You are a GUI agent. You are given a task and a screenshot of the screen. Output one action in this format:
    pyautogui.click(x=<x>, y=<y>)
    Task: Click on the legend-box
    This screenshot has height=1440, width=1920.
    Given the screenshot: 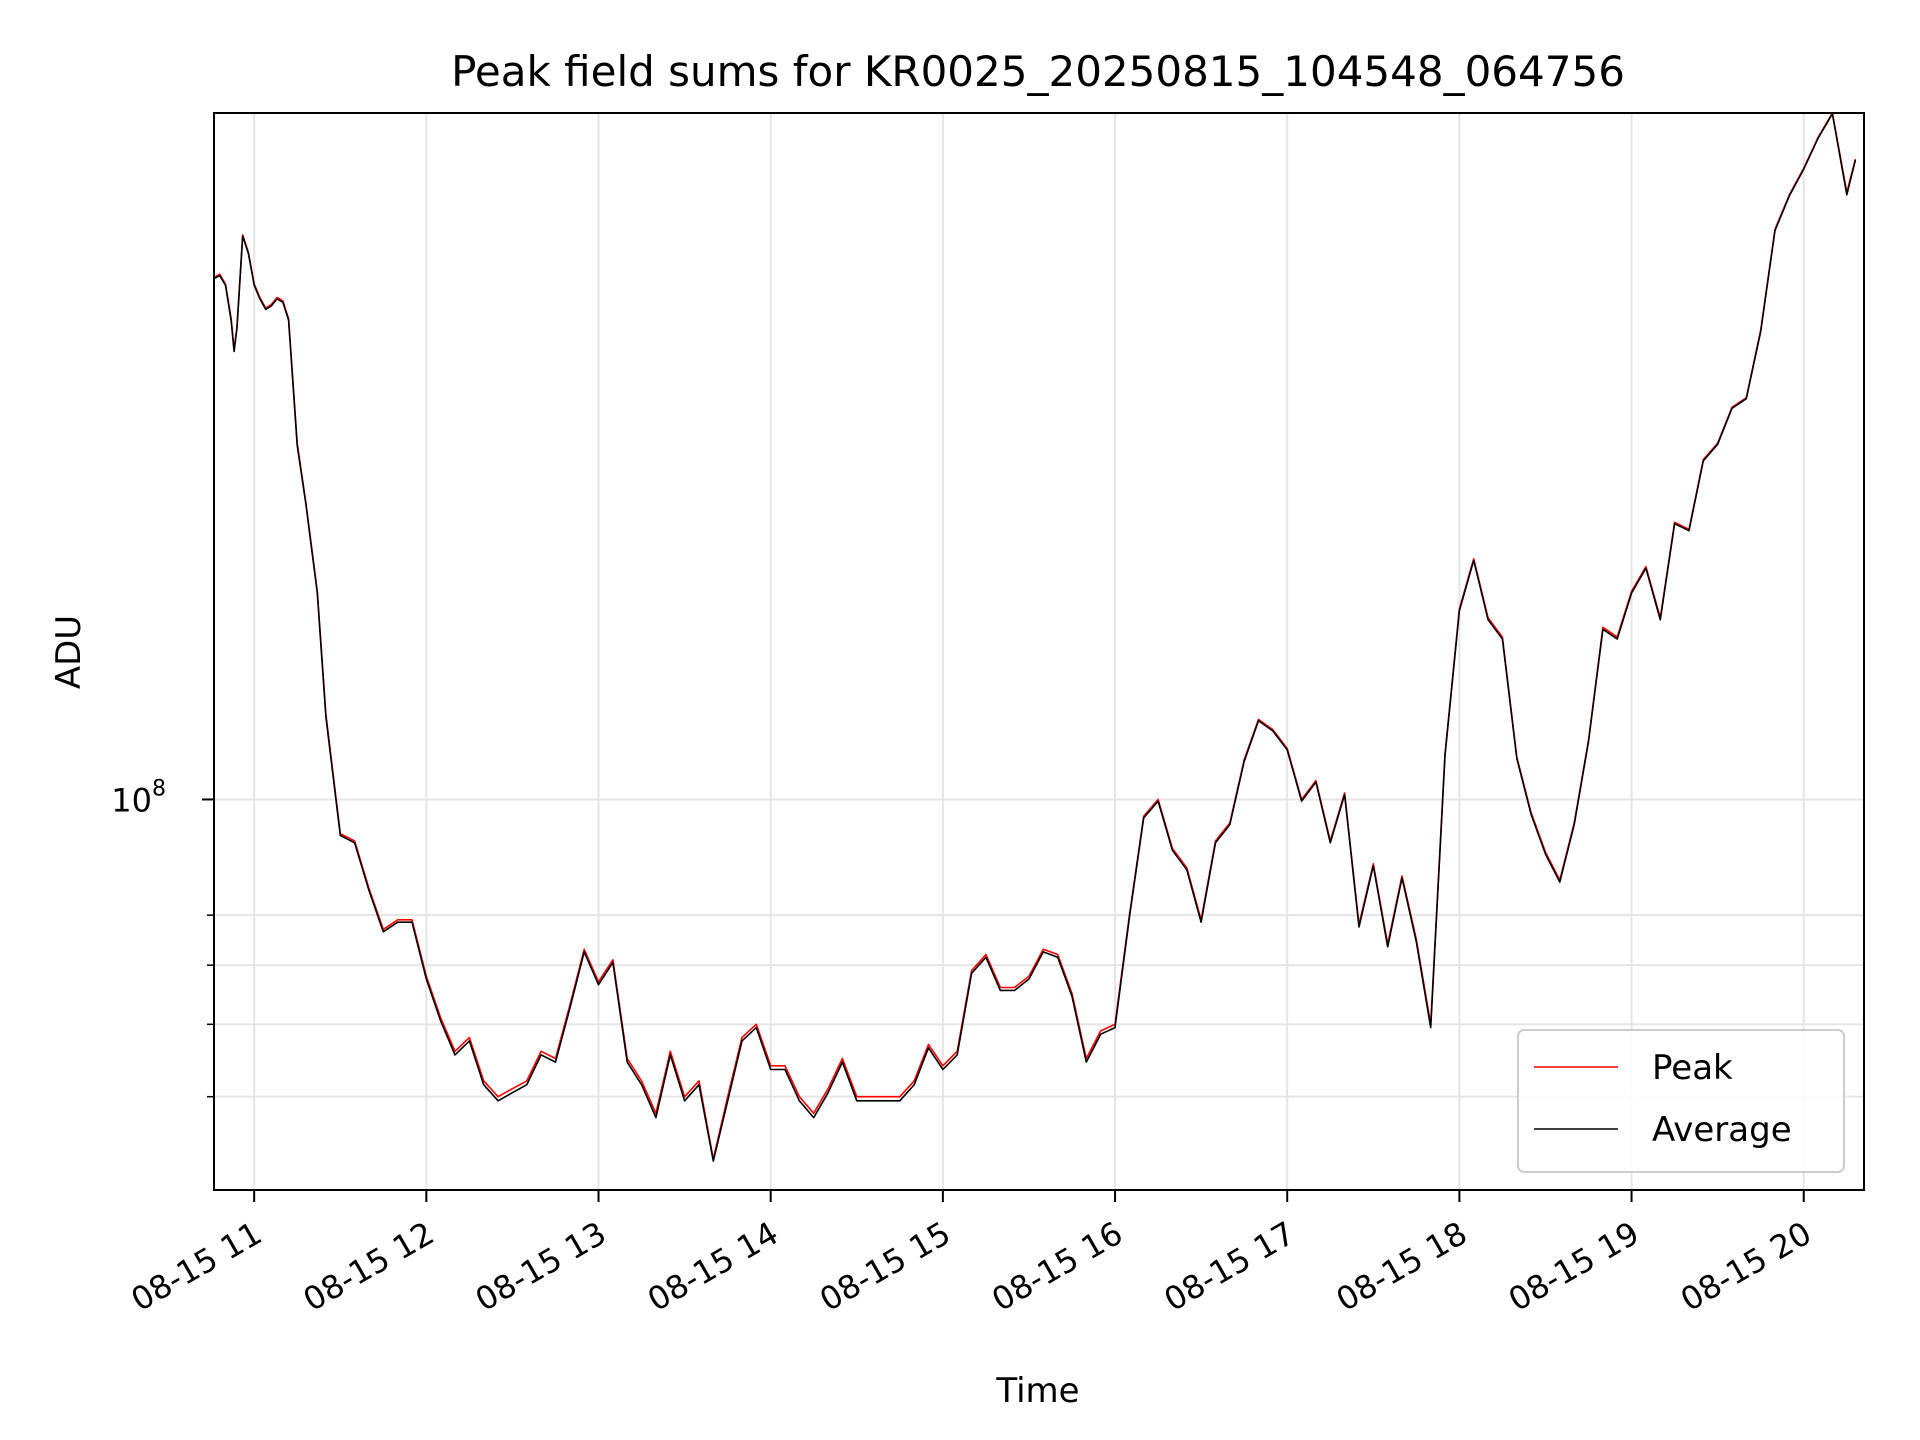 What is the action you would take?
    pyautogui.click(x=1681, y=1101)
    